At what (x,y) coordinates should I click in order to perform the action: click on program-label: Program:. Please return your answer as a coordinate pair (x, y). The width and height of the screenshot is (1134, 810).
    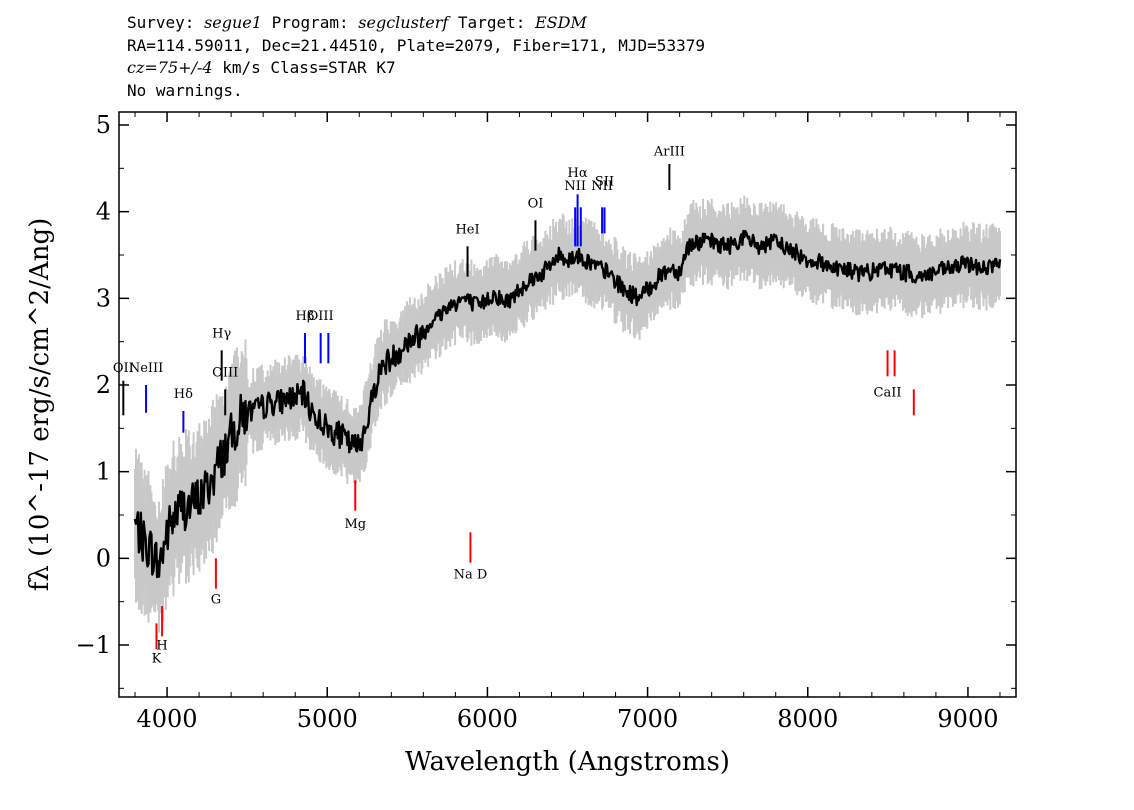
    Looking at the image, I should click on (310, 22).